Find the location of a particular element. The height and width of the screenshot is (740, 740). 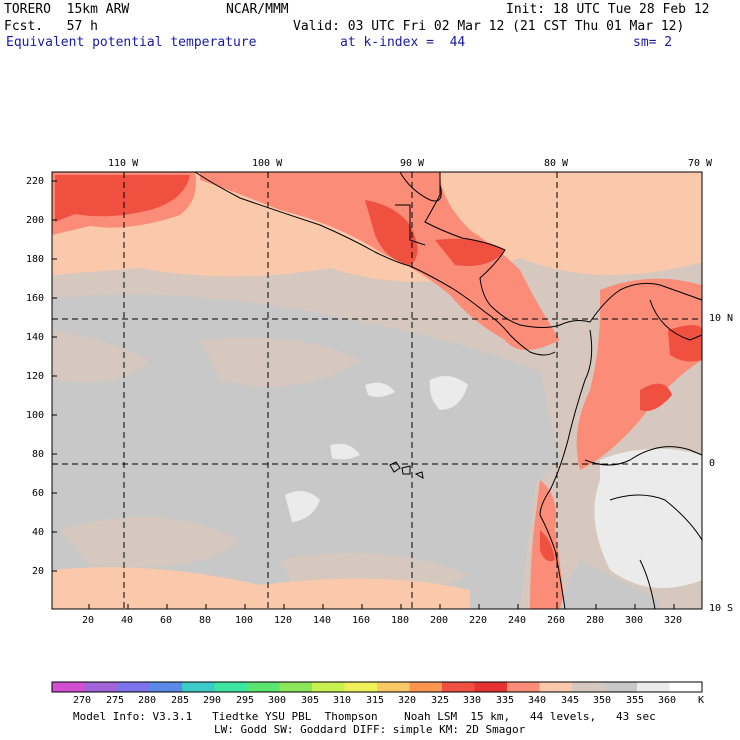

model-title: TORERO 15km ARW is located at coordinates (67, 9).